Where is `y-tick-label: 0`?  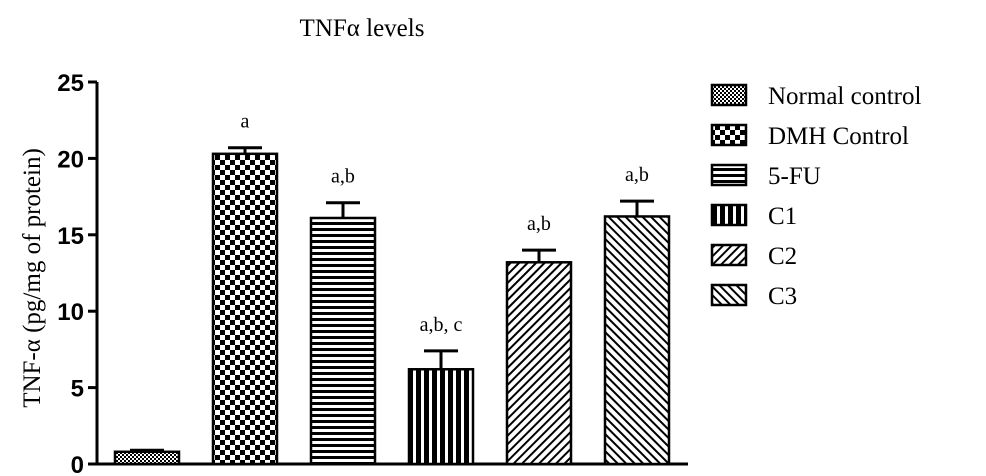
y-tick-label: 0 is located at coordinates (77, 464).